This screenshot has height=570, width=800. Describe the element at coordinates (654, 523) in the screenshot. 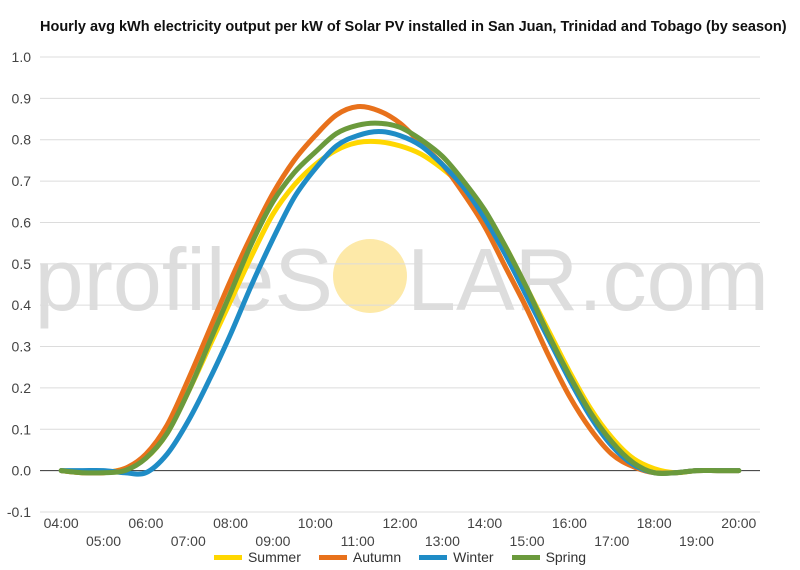

I see `x-tick-label: 18:00` at that location.